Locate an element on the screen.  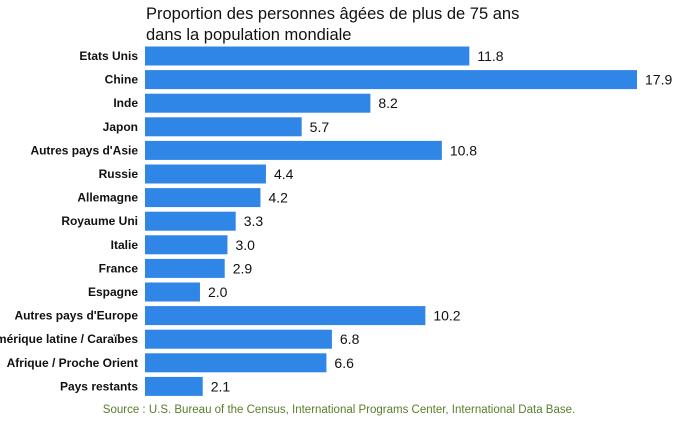
value-label: 3.0 is located at coordinates (245, 245).